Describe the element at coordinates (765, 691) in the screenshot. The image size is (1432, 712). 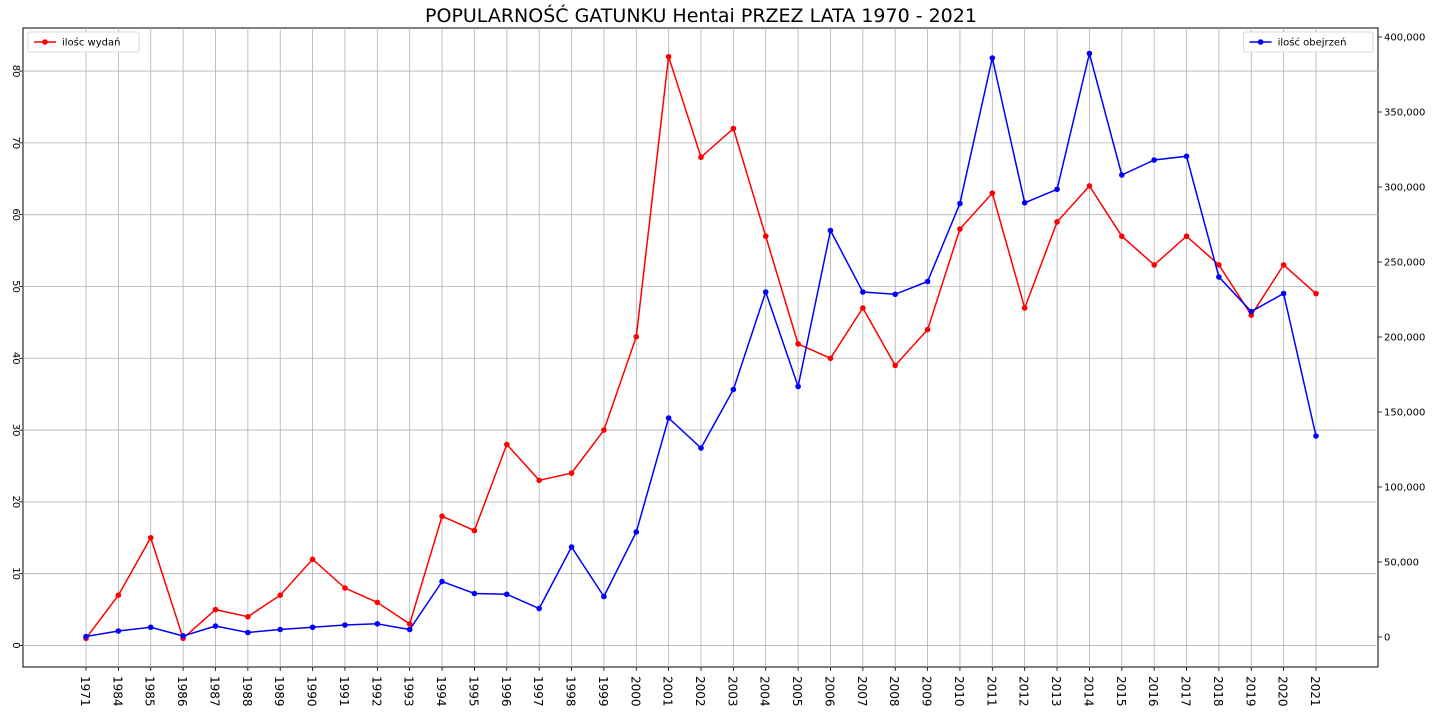
I see `x-tick-label: 2004` at that location.